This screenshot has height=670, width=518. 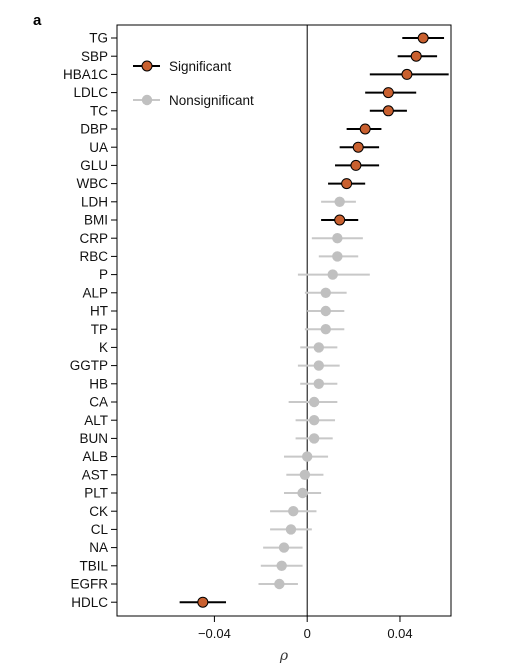 What do you see at coordinates (416, 56) in the screenshot?
I see `point-sbp` at bounding box center [416, 56].